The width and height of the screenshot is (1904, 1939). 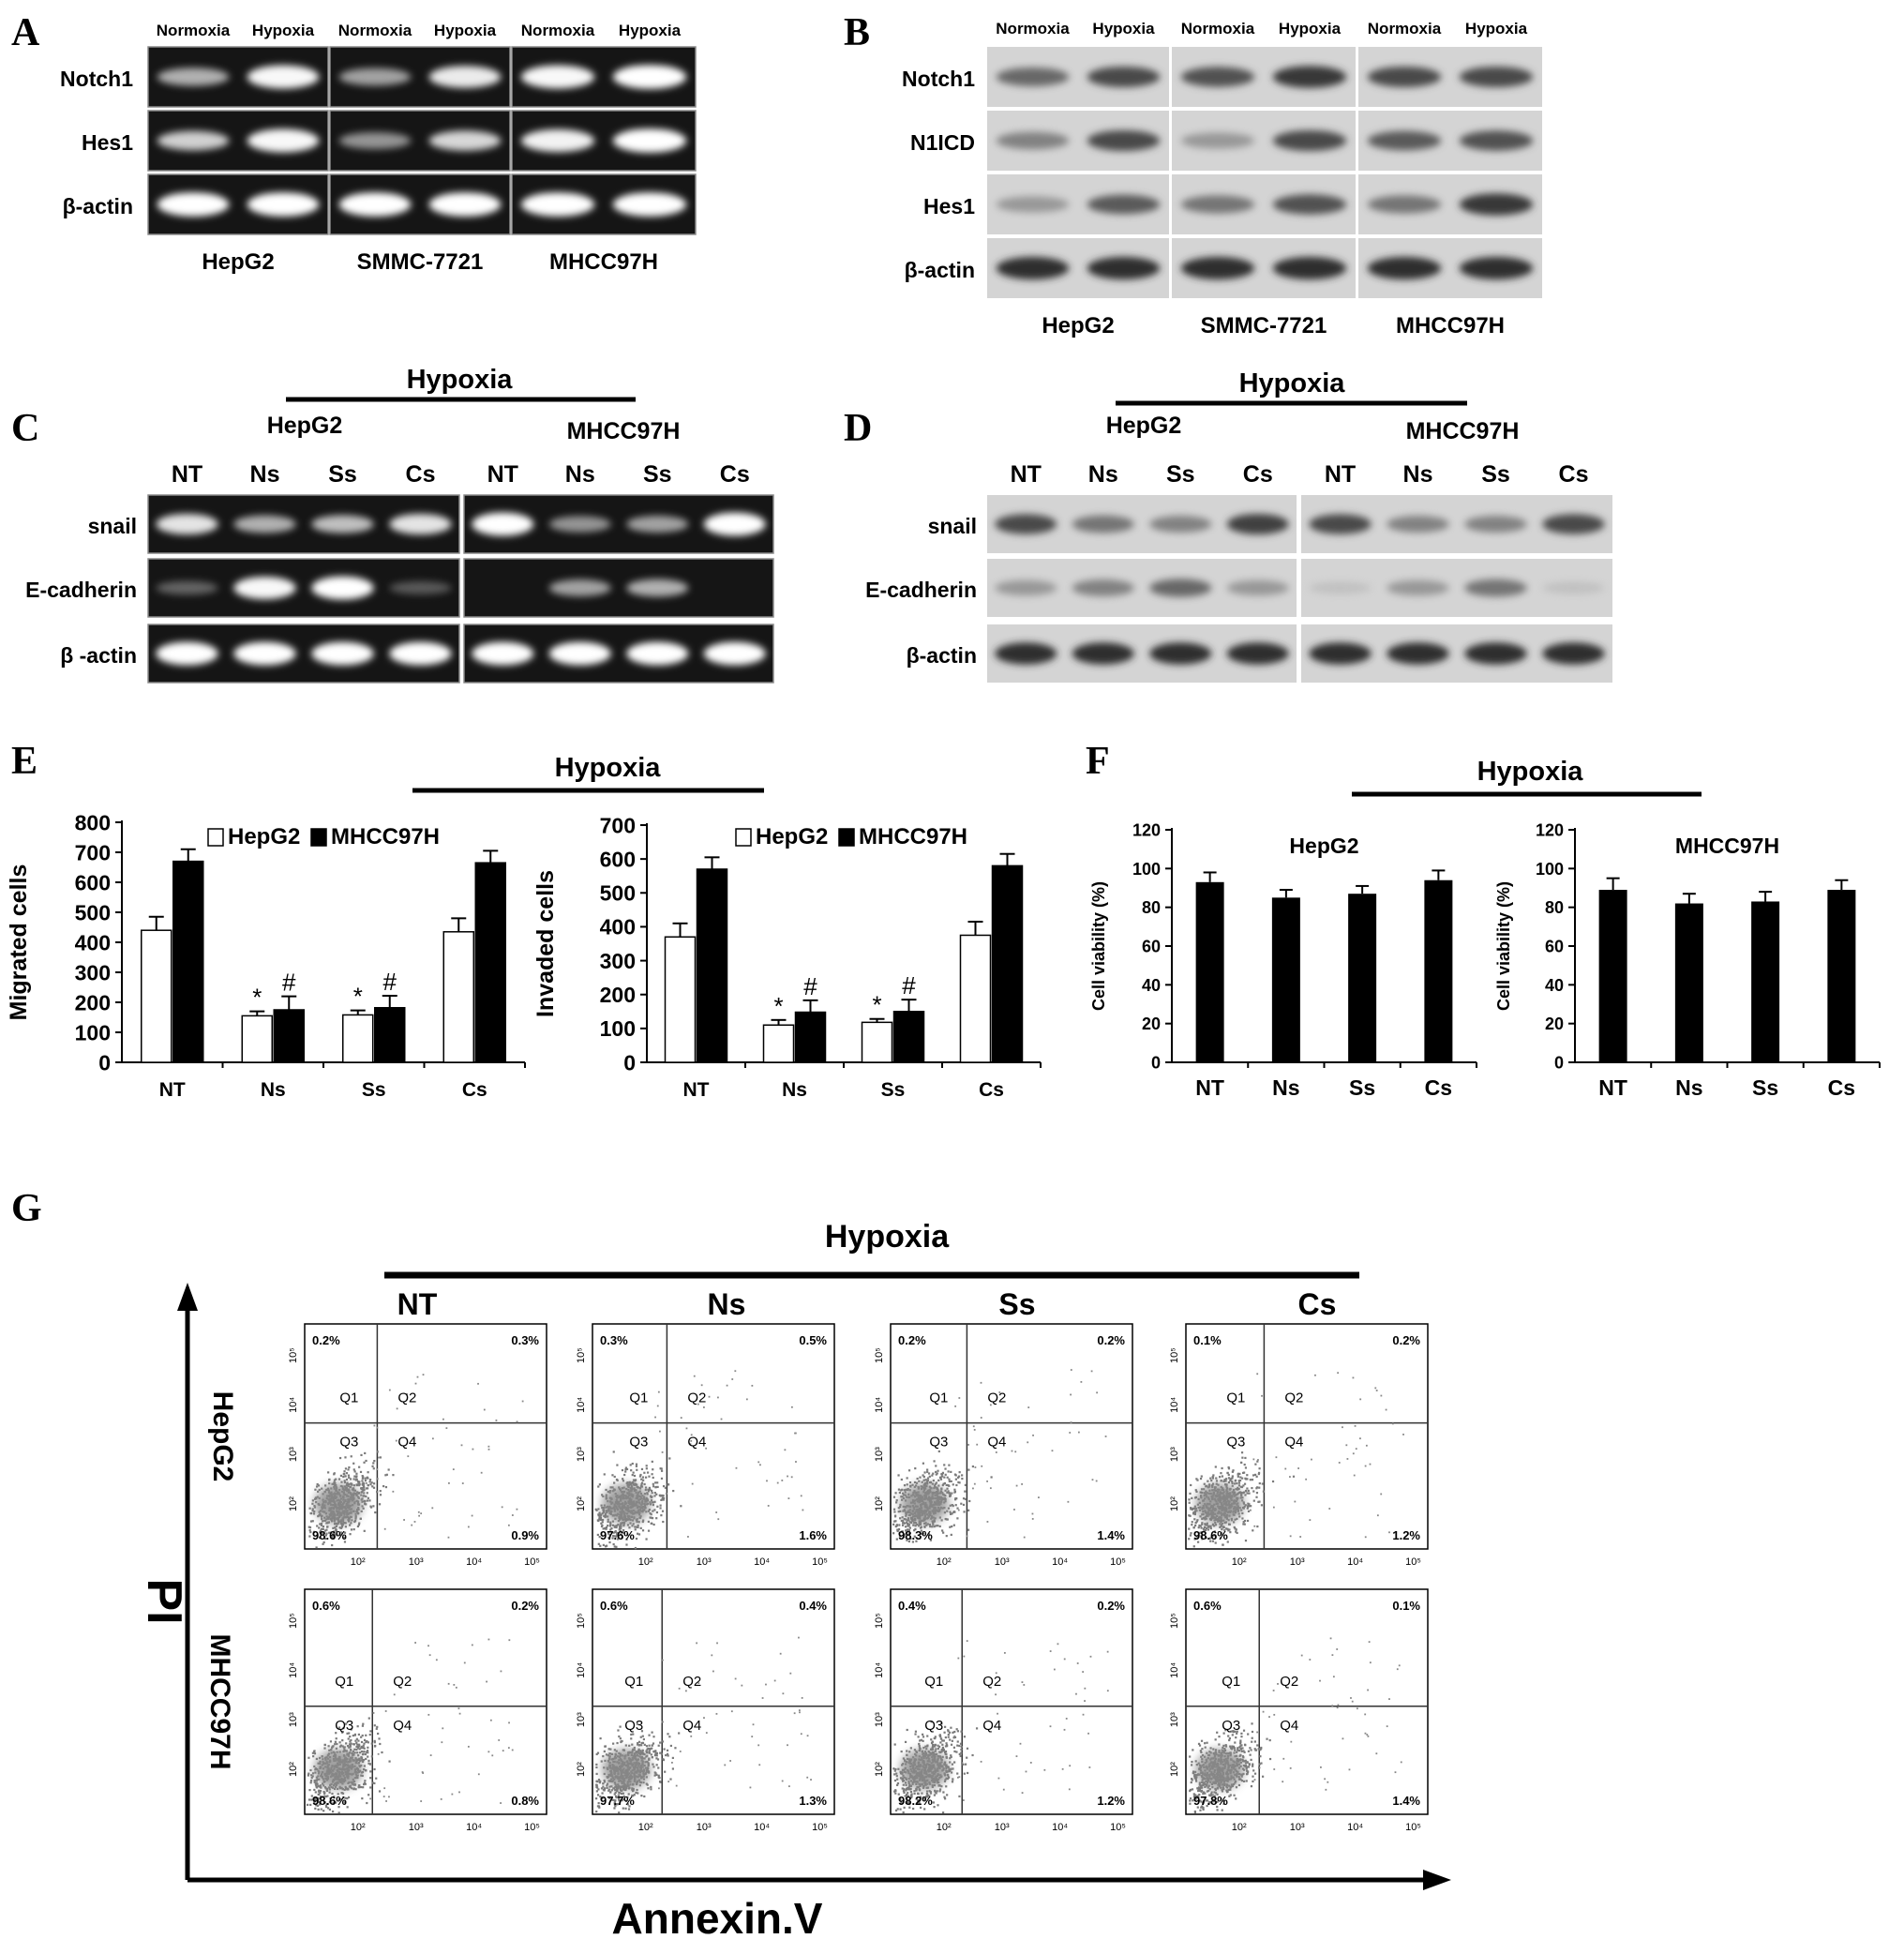 What do you see at coordinates (26, 1208) in the screenshot?
I see `panel-letter-g: G` at bounding box center [26, 1208].